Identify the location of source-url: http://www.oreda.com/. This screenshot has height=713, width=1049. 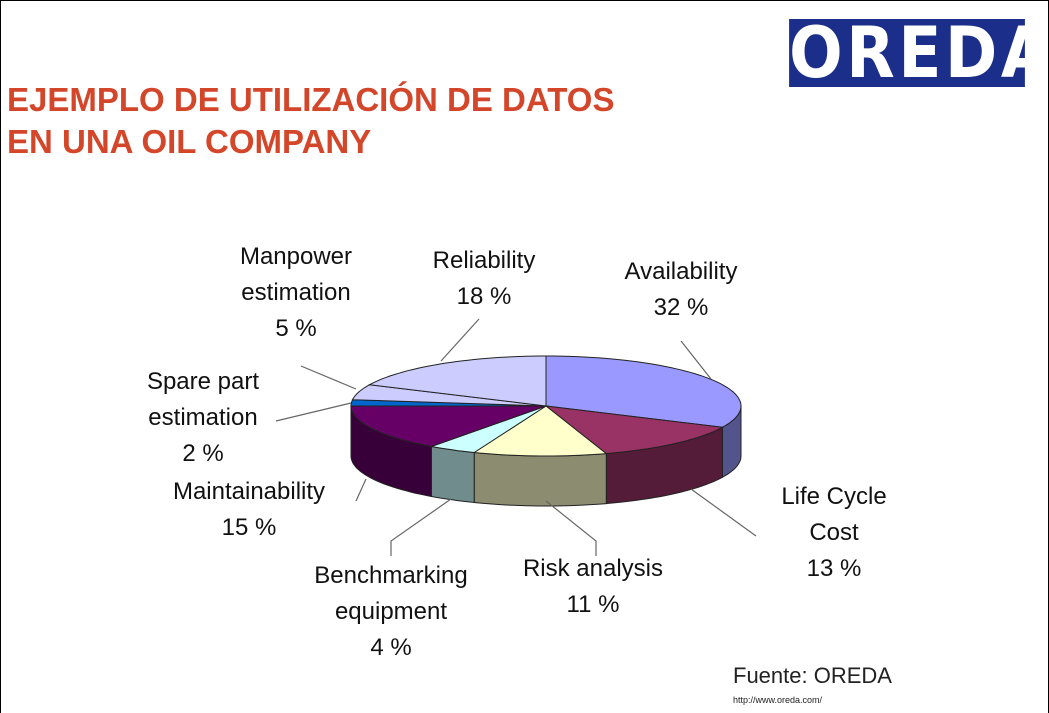
(778, 700).